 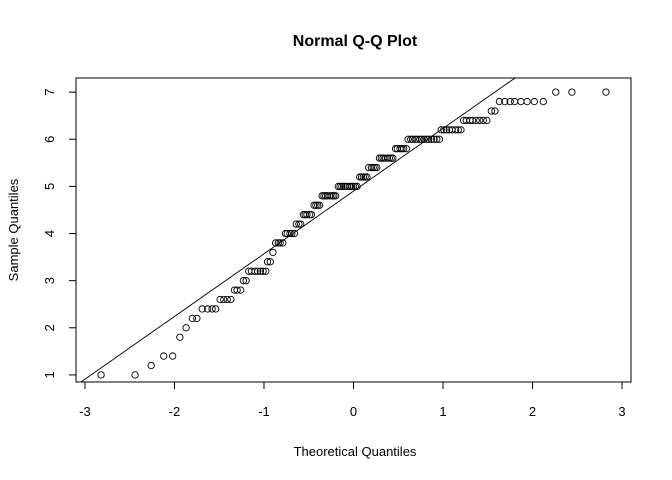 What do you see at coordinates (49, 233) in the screenshot?
I see `y-tick-label: 4` at bounding box center [49, 233].